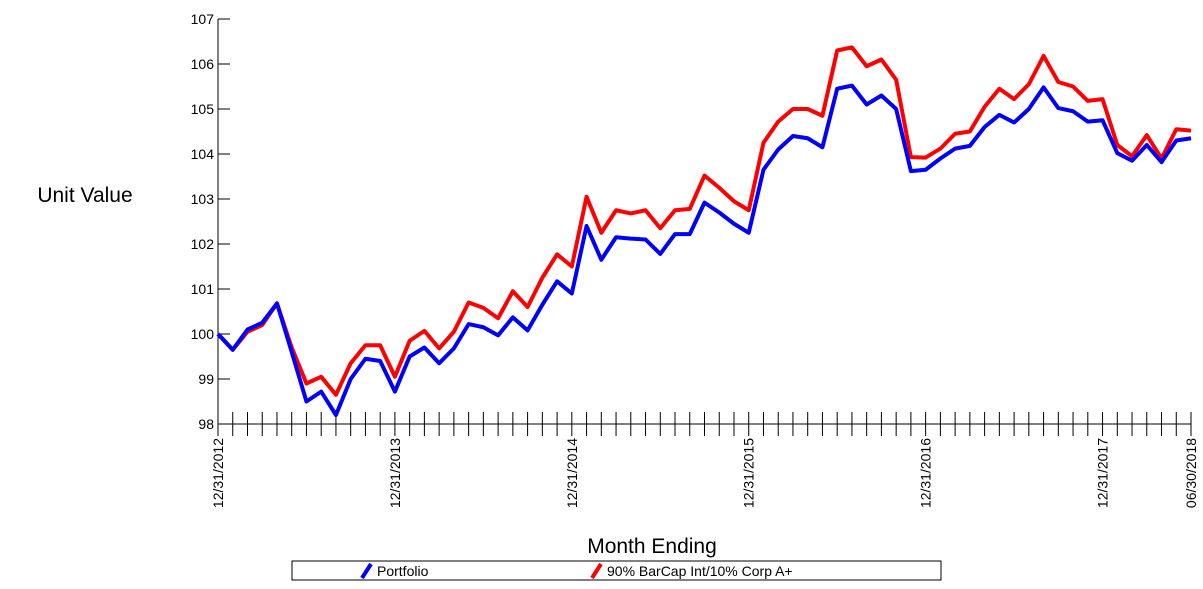 The height and width of the screenshot is (589, 1203). Describe the element at coordinates (749, 473) in the screenshot. I see `x-tick-label: 12/31/2015` at that location.